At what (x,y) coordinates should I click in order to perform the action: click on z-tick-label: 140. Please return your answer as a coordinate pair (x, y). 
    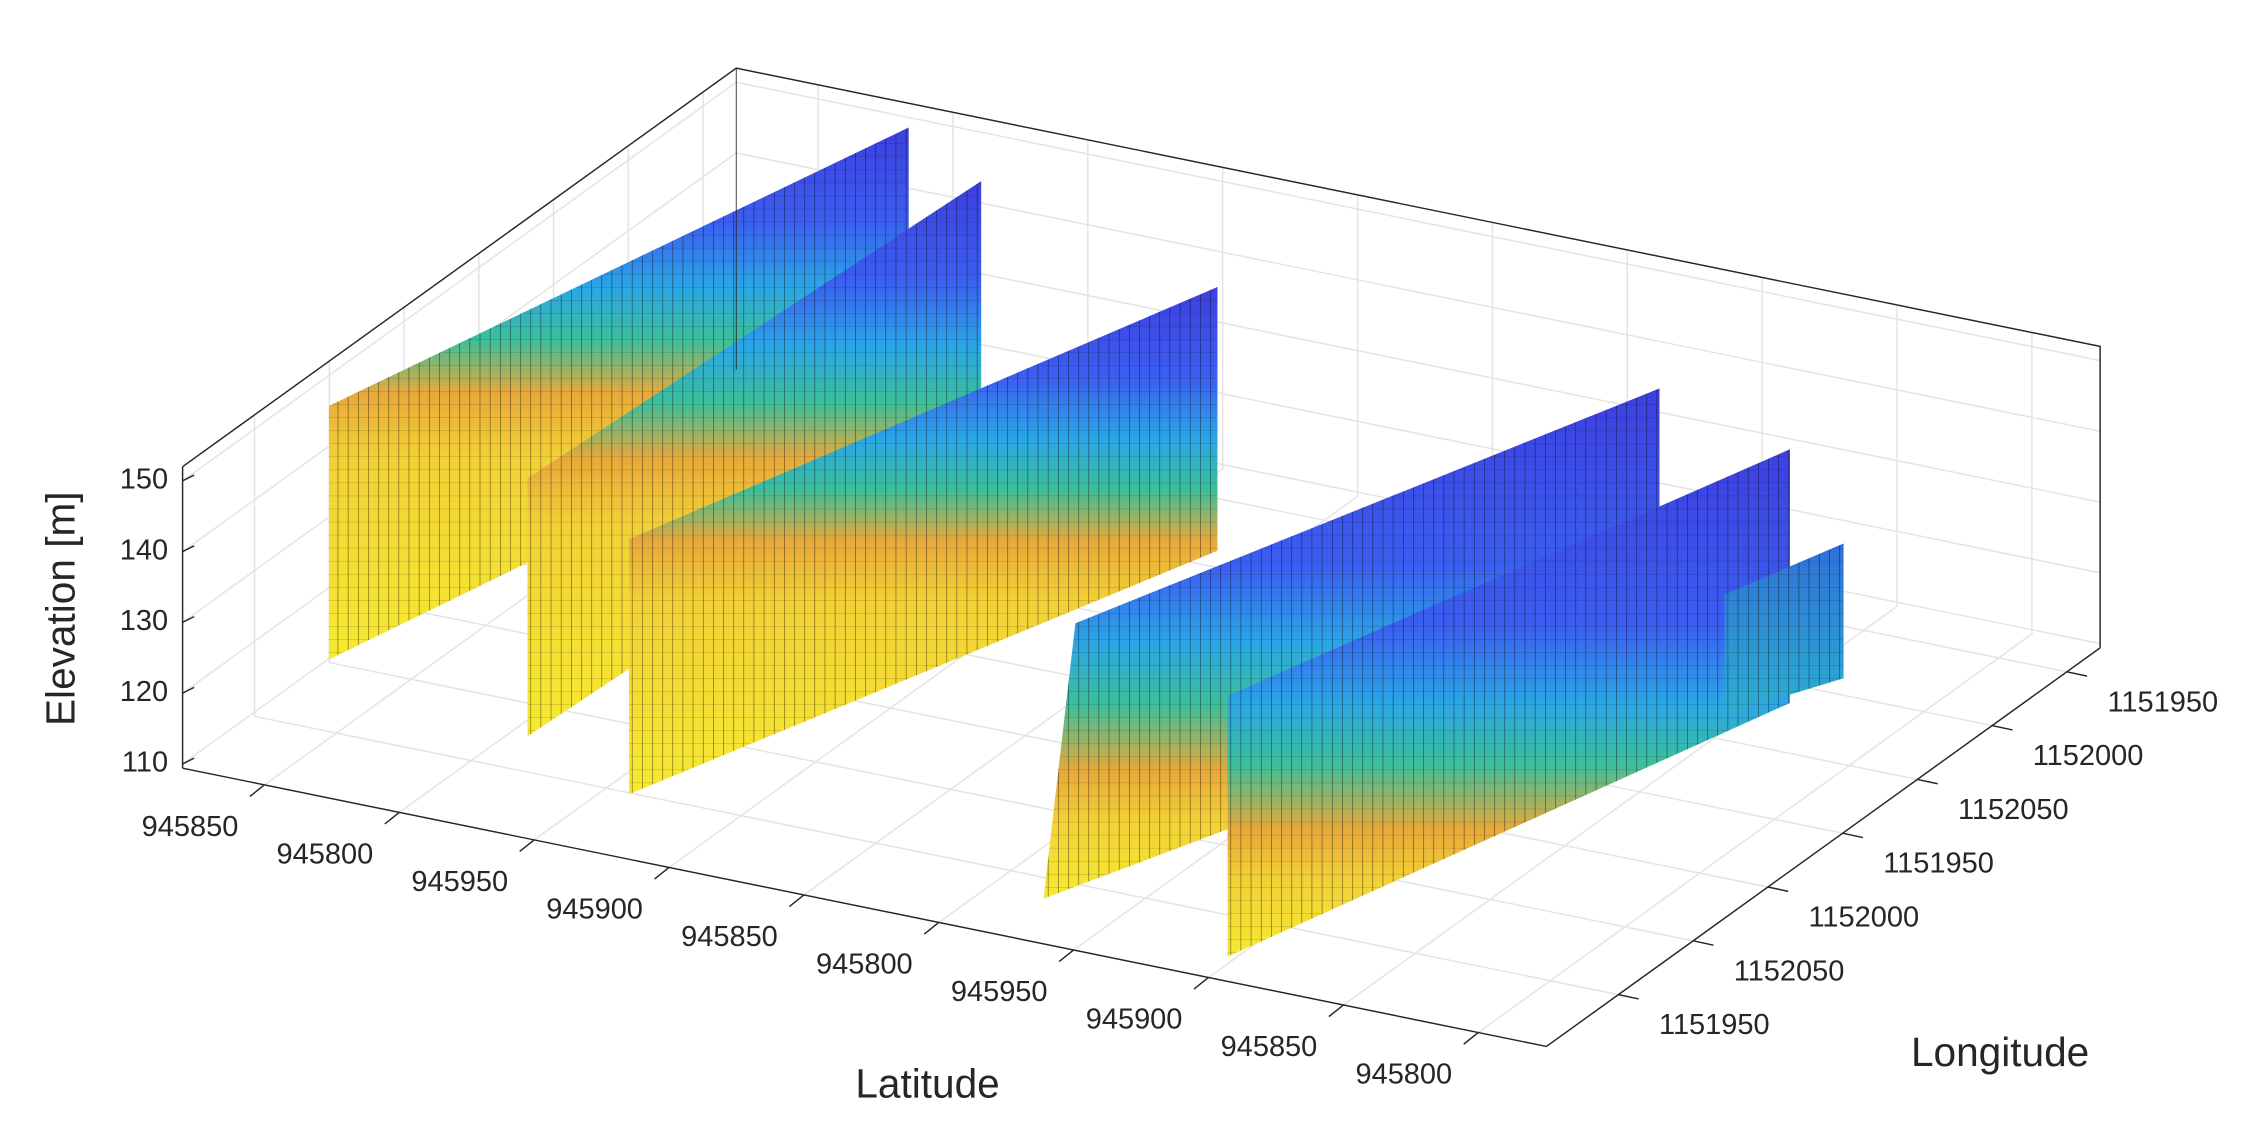
    Looking at the image, I should click on (144, 550).